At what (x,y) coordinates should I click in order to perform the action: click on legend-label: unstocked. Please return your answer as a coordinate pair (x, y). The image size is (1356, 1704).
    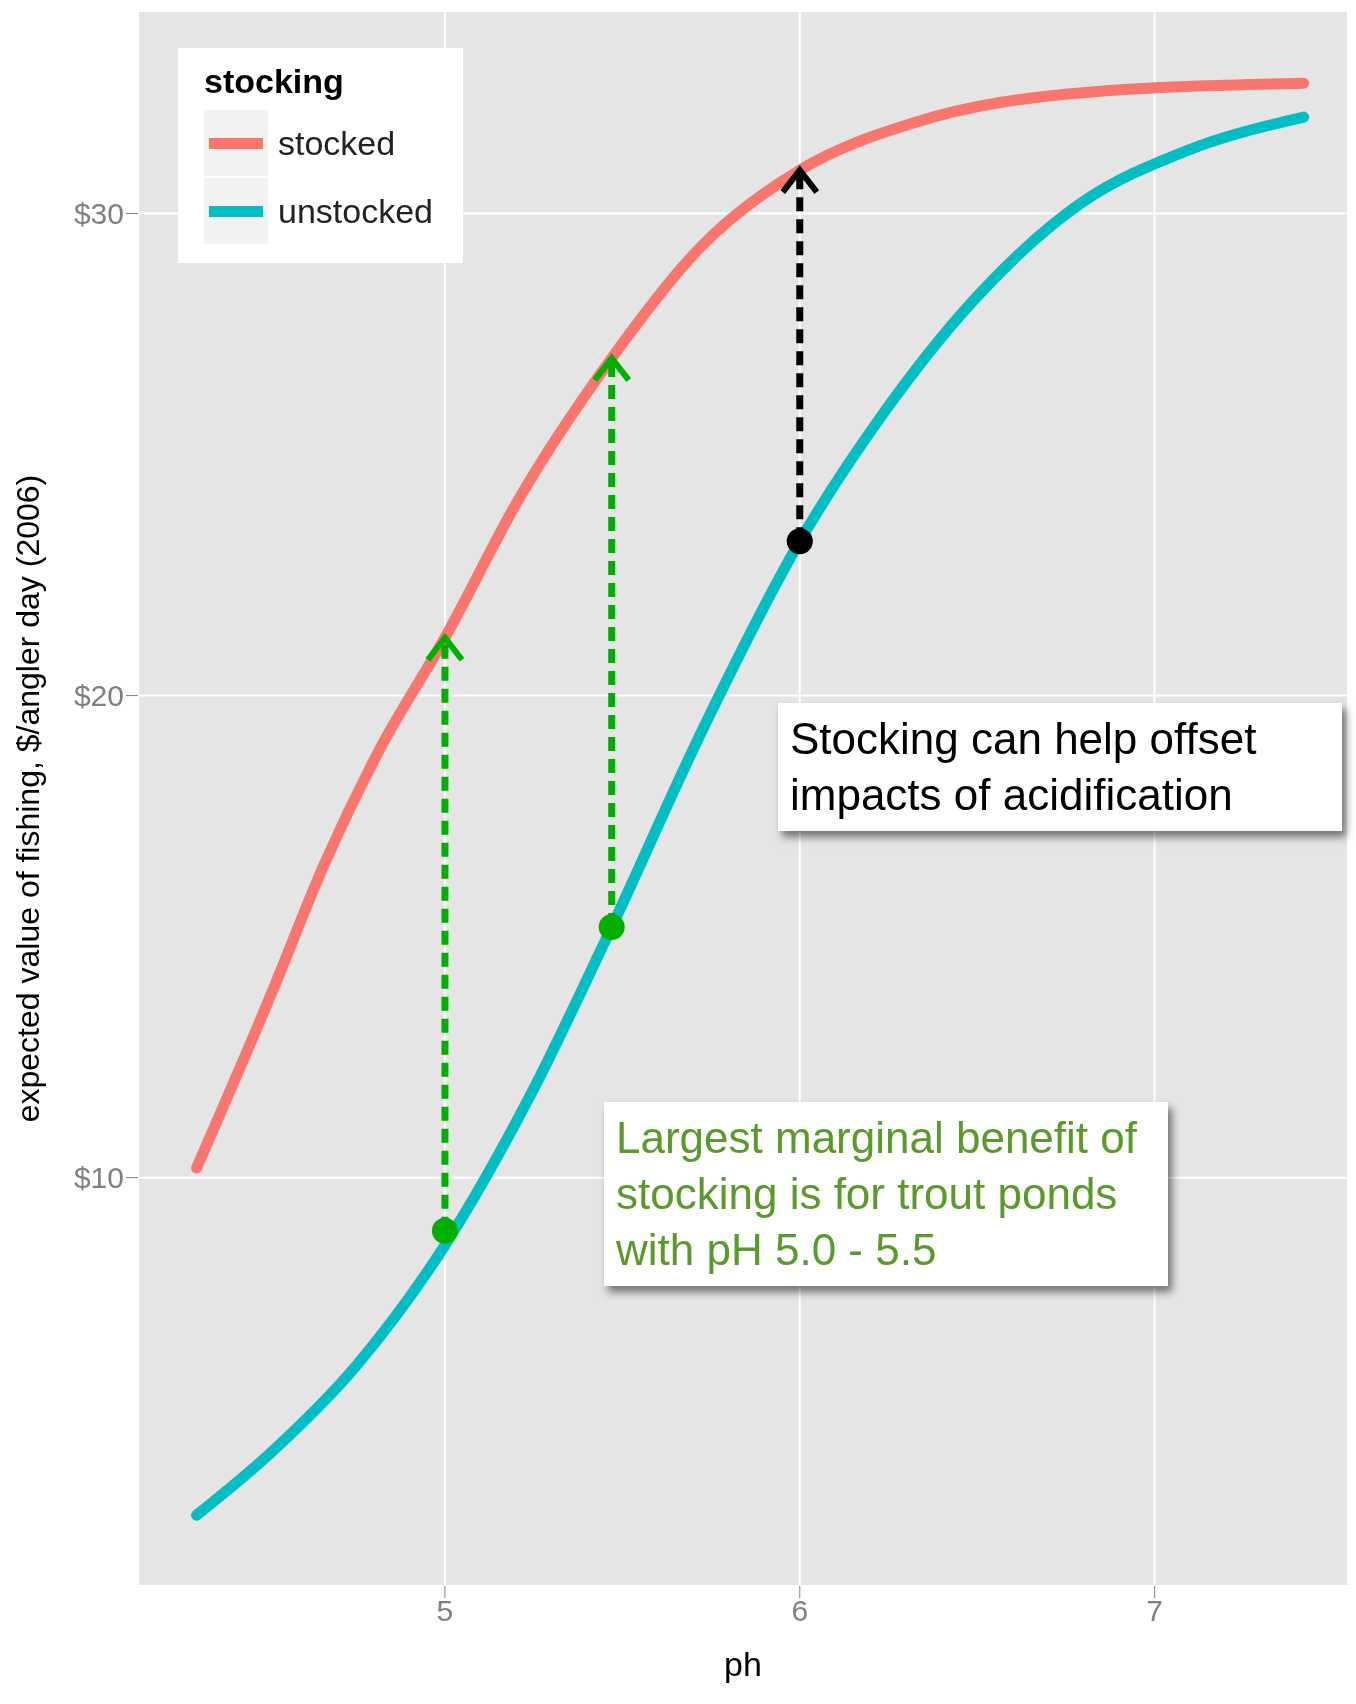
    Looking at the image, I should click on (355, 211).